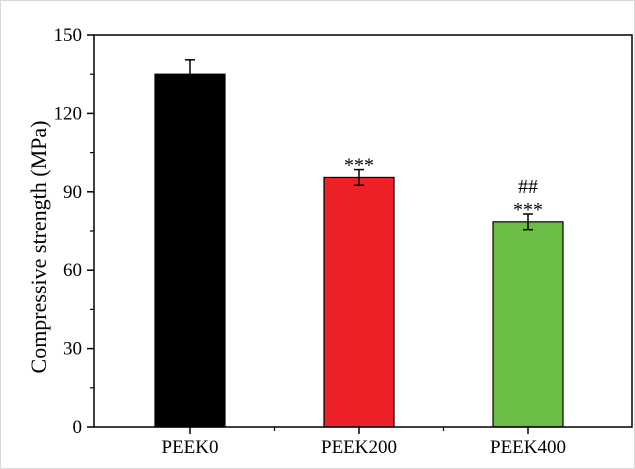  I want to click on x-tick-label: PEEK200, so click(359, 447).